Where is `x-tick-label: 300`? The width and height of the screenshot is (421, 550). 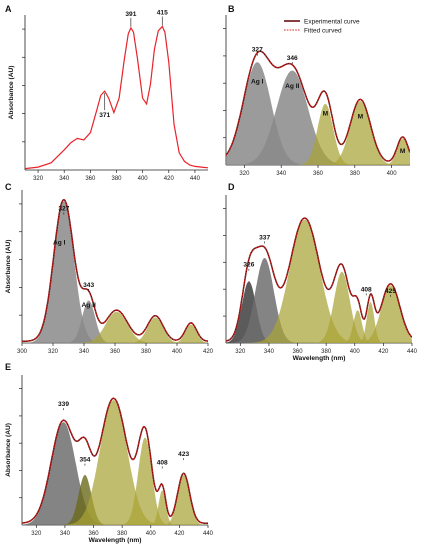
x-tick-label: 300 is located at coordinates (22, 352).